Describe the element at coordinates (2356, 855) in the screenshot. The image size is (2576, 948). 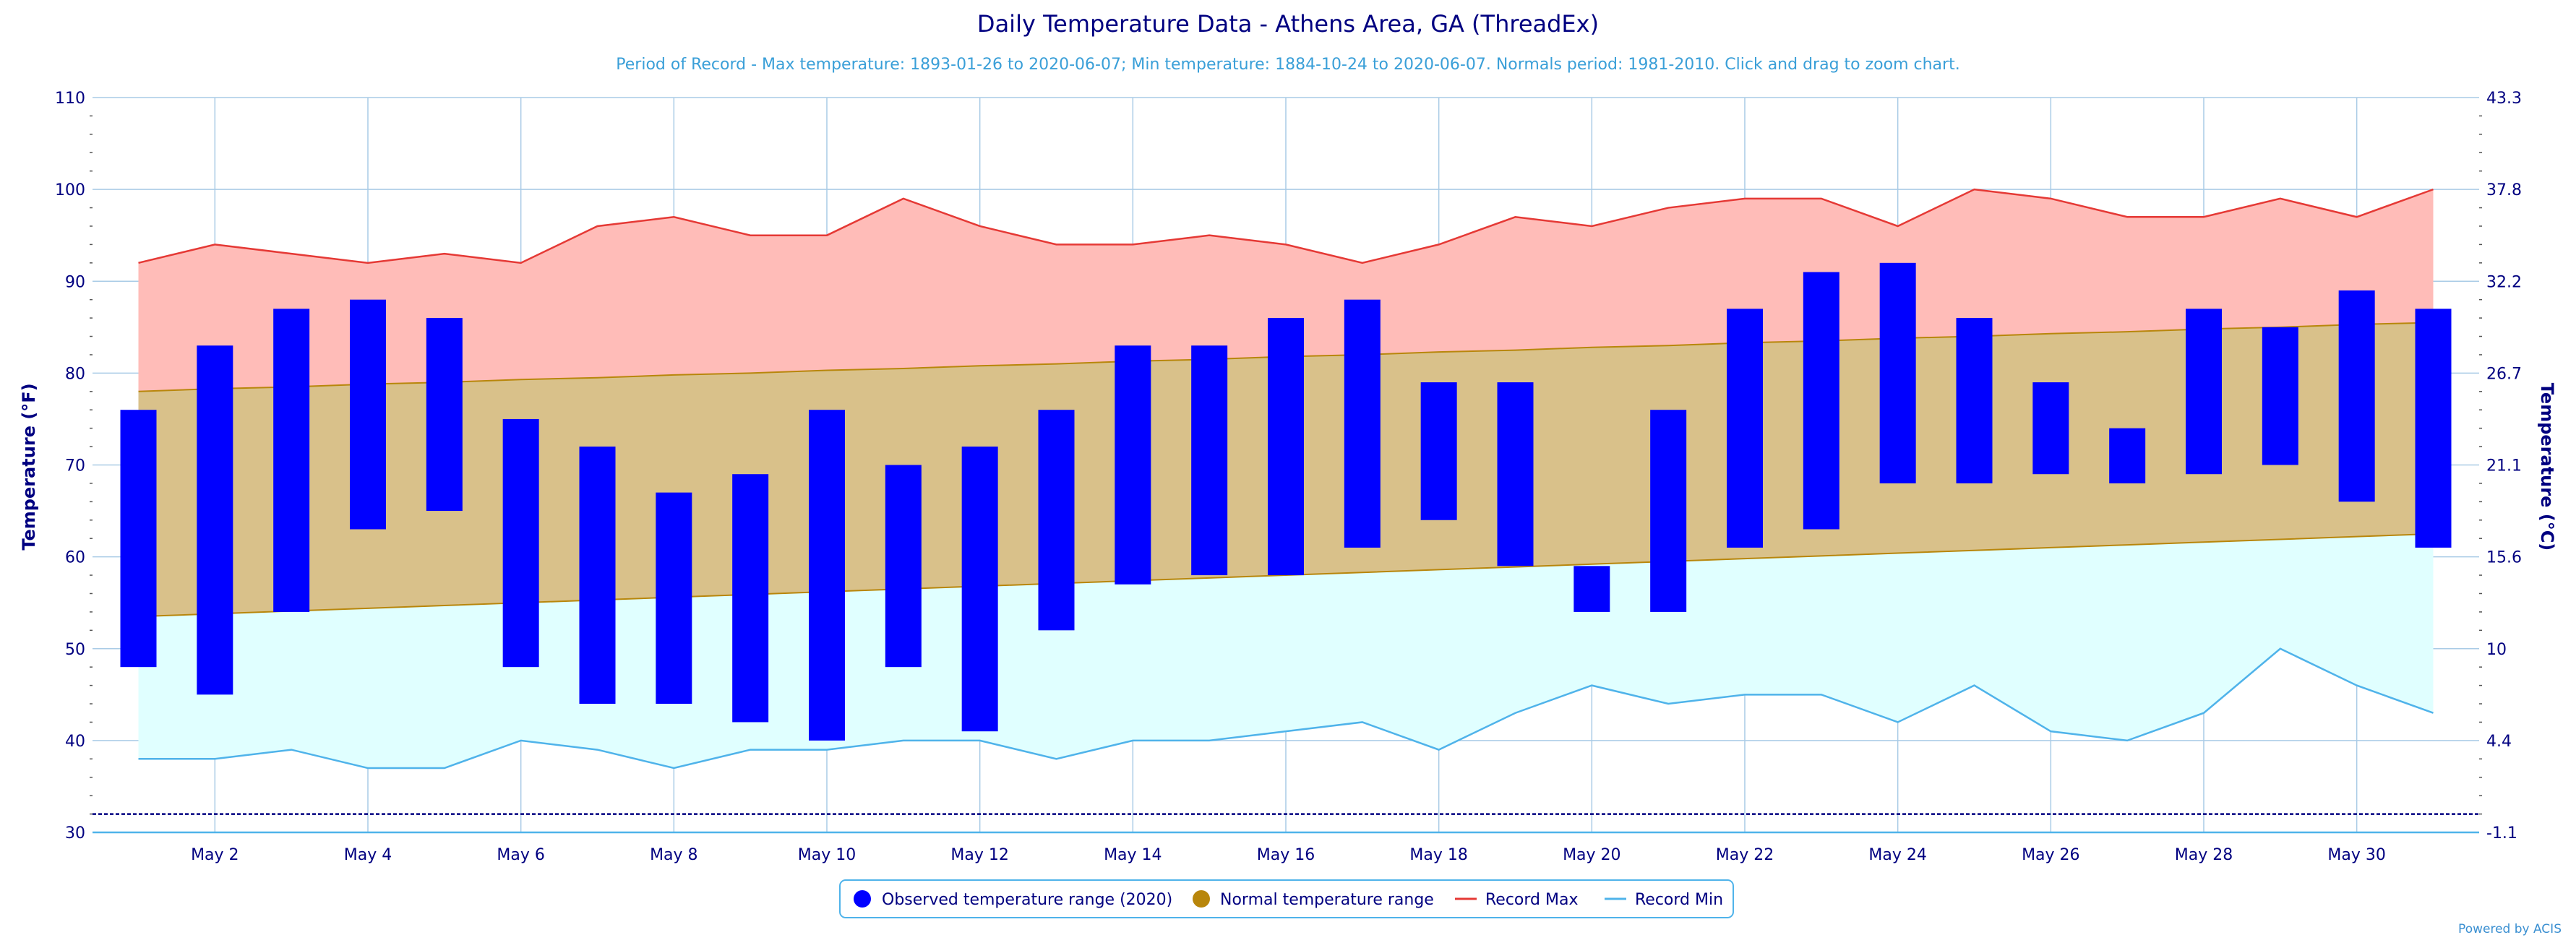
I see `x-tick-label: May 30` at that location.